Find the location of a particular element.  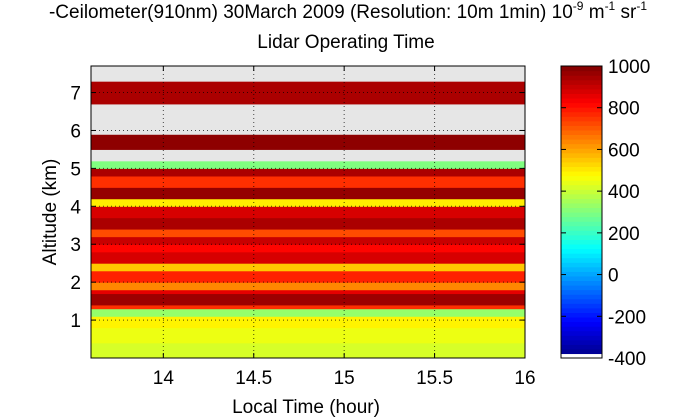

x-tick-label: 14.5 is located at coordinates (253, 378).